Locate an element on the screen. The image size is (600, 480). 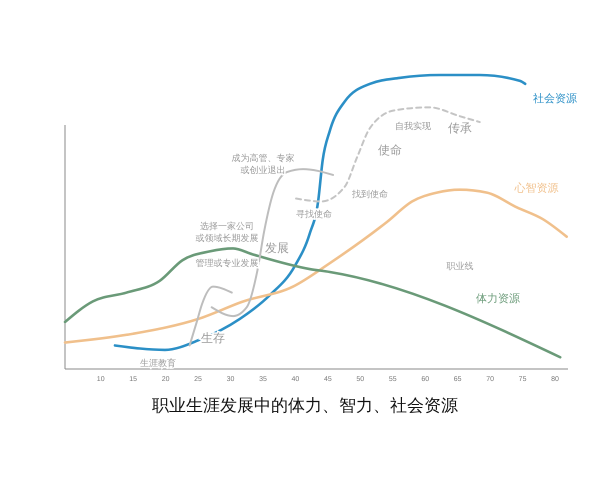
annotation: 管理或专业发展 is located at coordinates (227, 263).